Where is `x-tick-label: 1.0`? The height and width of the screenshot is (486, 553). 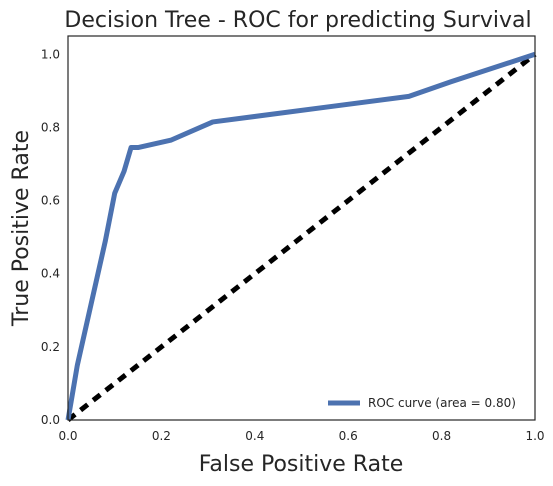 x-tick-label: 1.0 is located at coordinates (534, 436).